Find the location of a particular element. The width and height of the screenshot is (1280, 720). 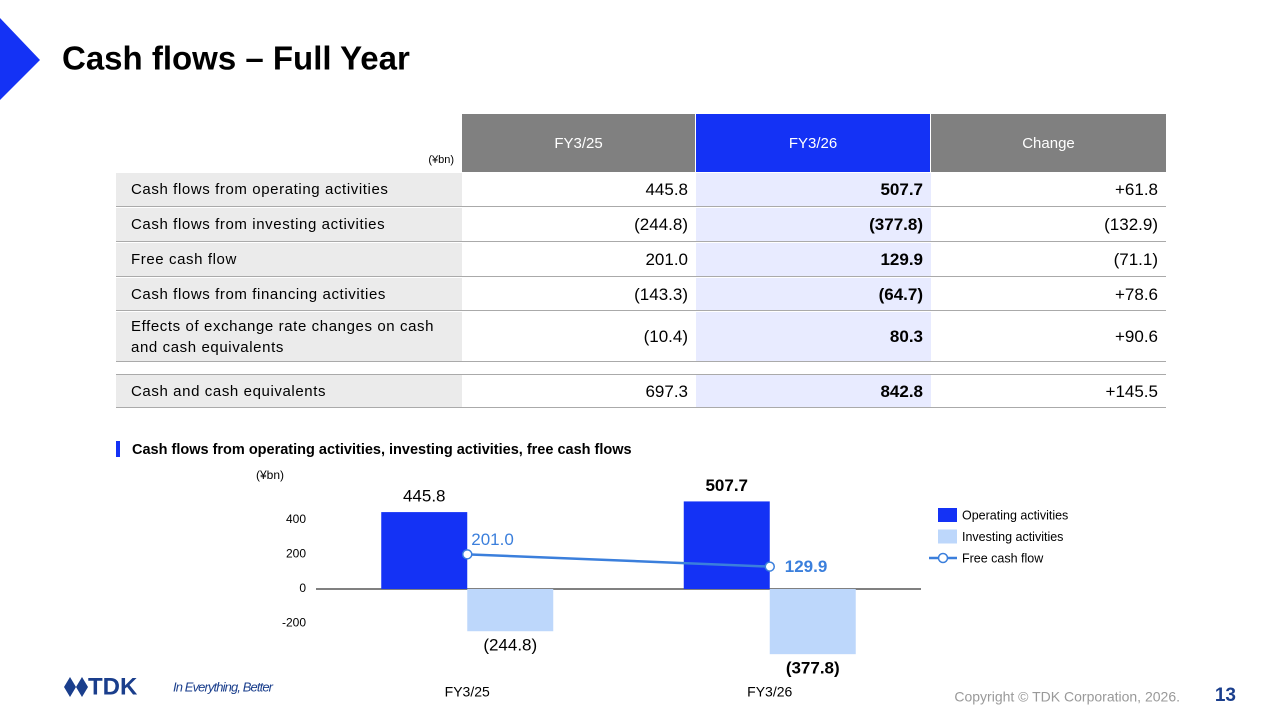

row-label: Cash flows from financing activities is located at coordinates (289, 294).